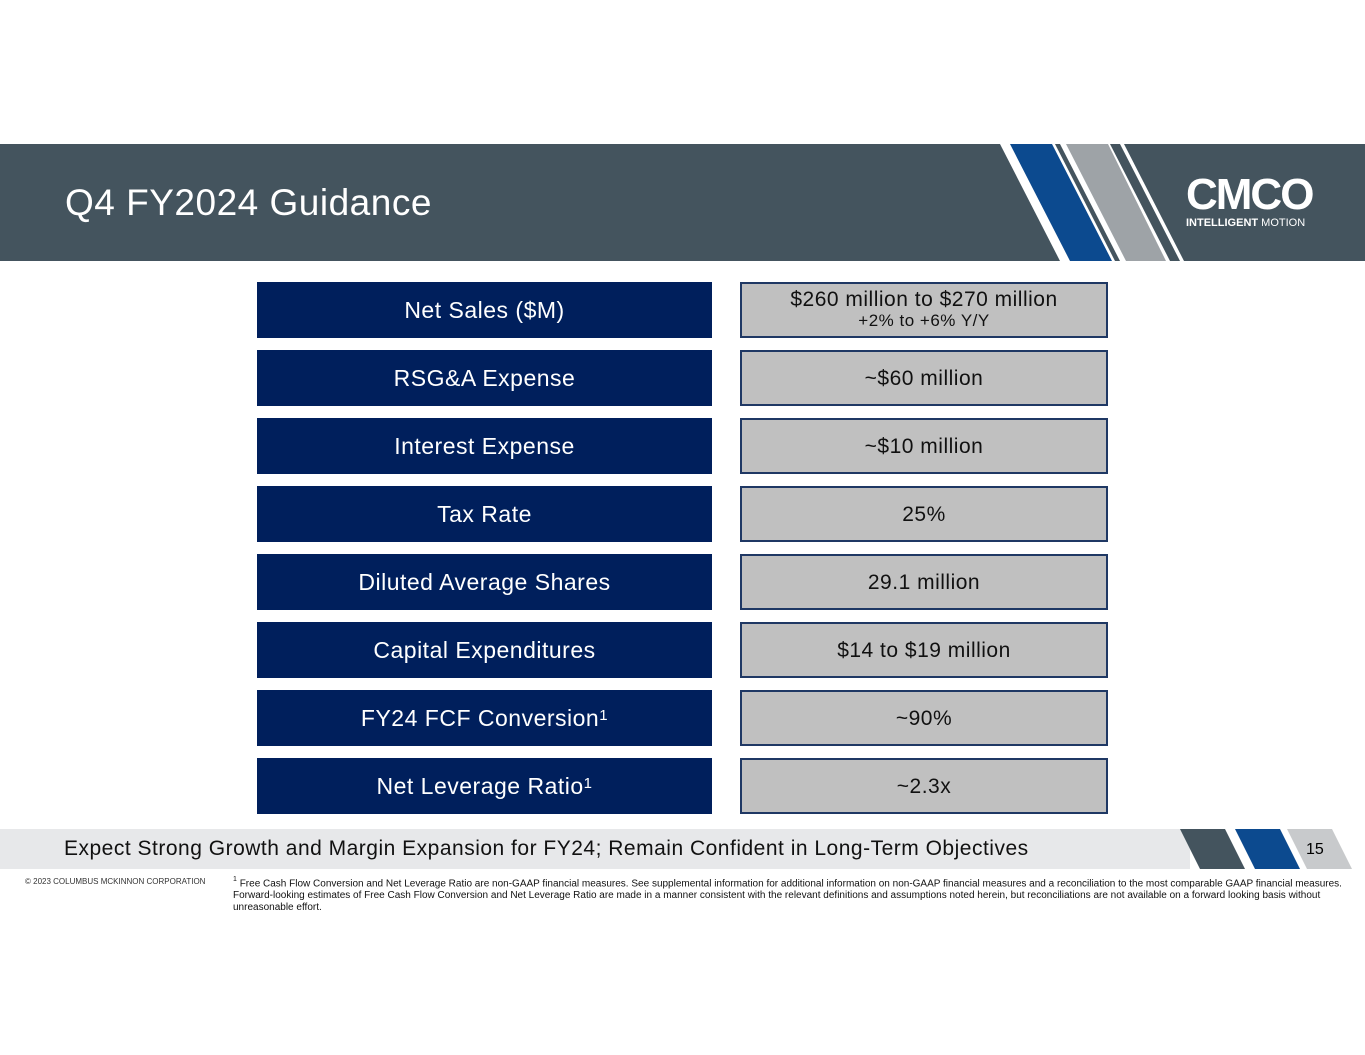 The width and height of the screenshot is (1365, 1055). Describe the element at coordinates (235, 879) in the screenshot. I see `note-marker: 1` at that location.